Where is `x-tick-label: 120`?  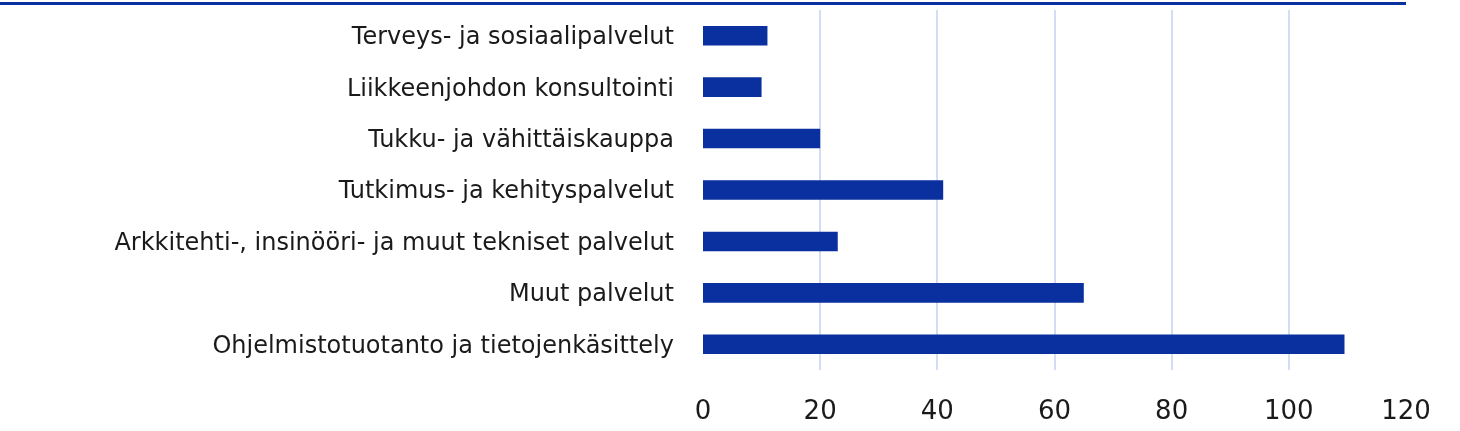 x-tick-label: 120 is located at coordinates (1406, 410).